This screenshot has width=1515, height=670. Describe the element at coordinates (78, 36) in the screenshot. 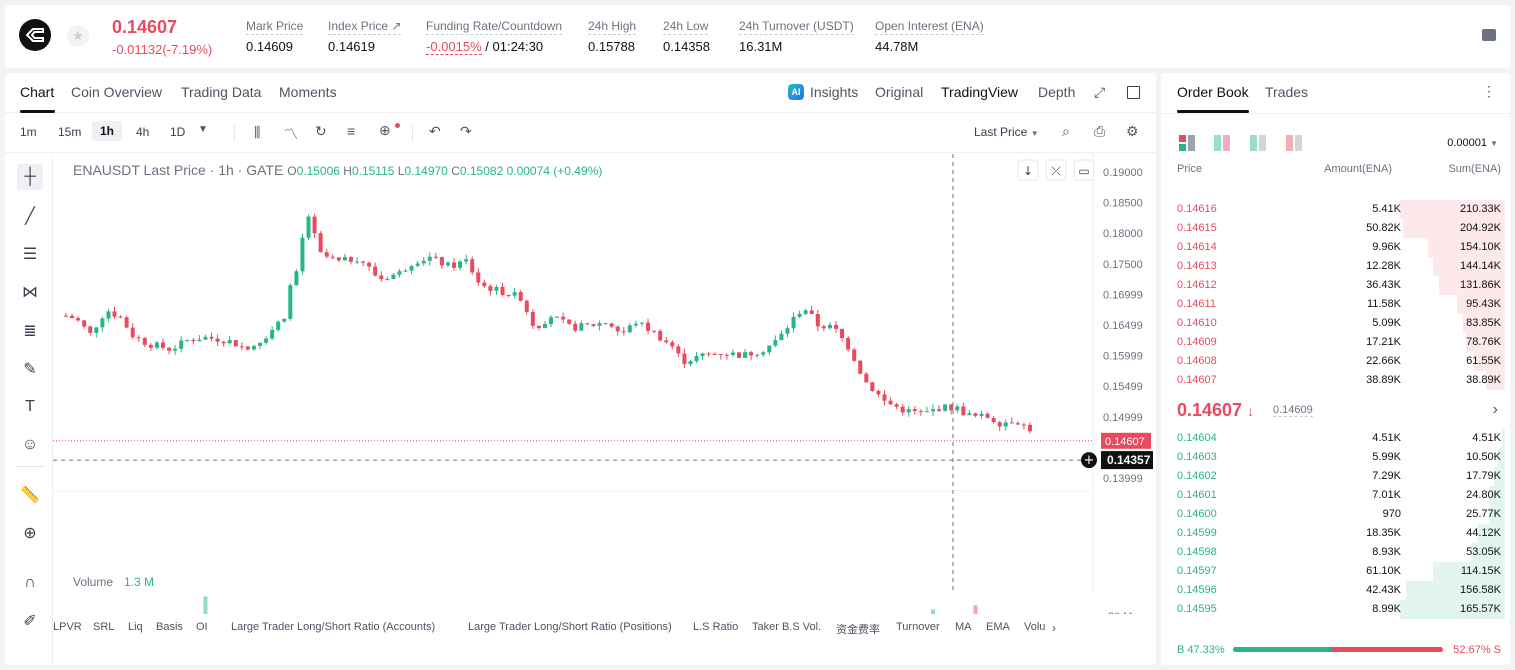

I see `favorite-star-icon: ★` at that location.